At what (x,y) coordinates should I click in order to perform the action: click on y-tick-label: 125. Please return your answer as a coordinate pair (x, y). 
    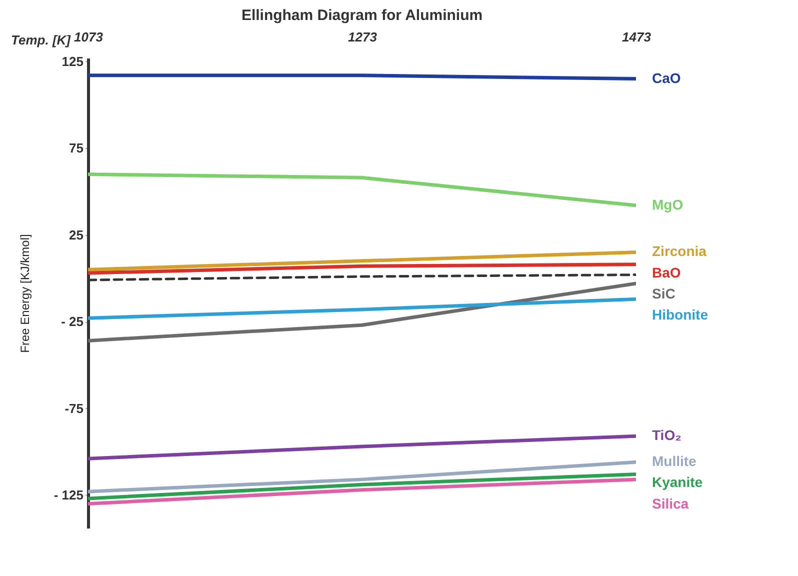
    Looking at the image, I should click on (73, 61).